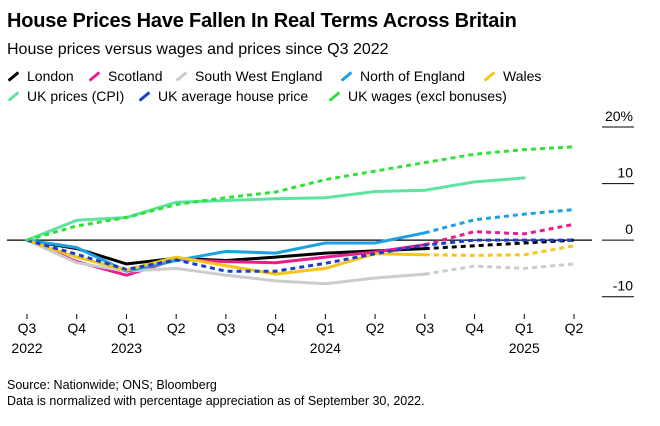 This screenshot has height=426, width=660. Describe the element at coordinates (524, 348) in the screenshot. I see `x-year-label-2025: 2025` at that location.